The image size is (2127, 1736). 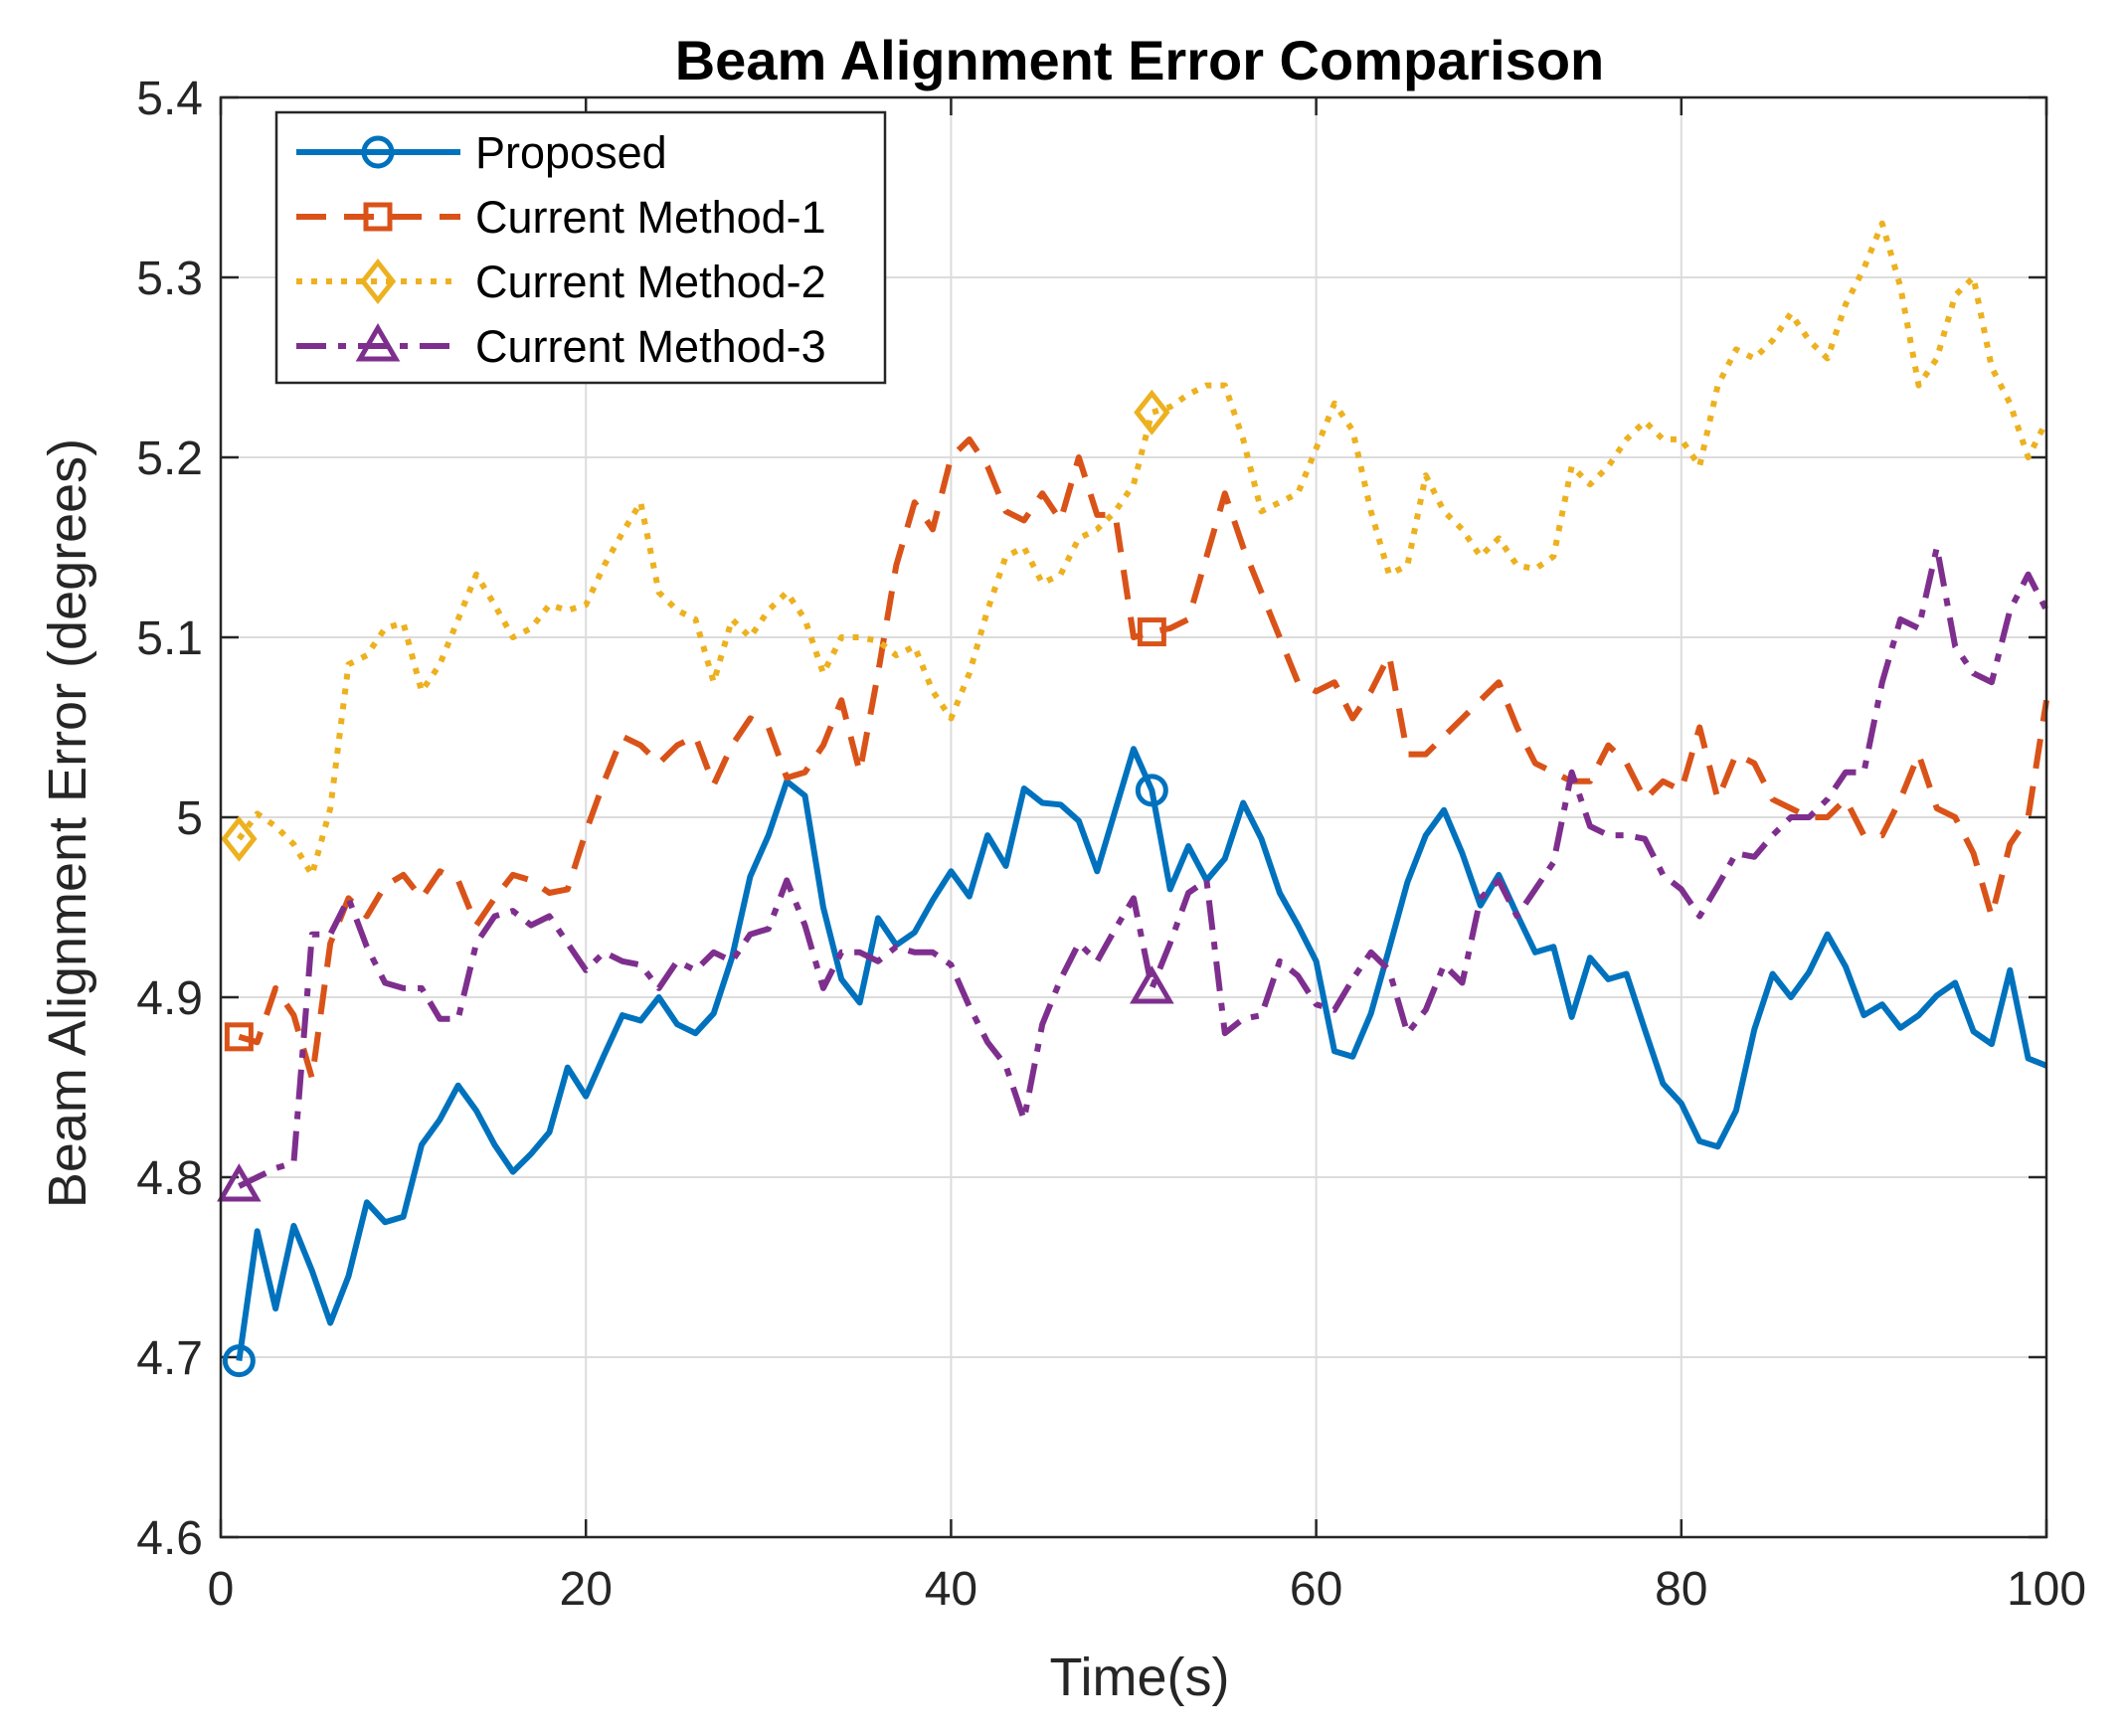 What do you see at coordinates (1316, 1590) in the screenshot?
I see `x-tick-label: 60` at bounding box center [1316, 1590].